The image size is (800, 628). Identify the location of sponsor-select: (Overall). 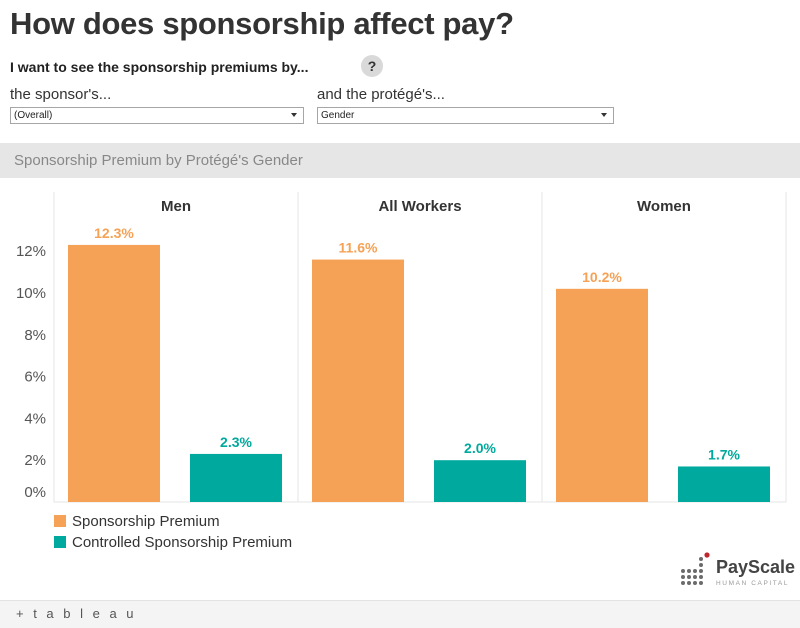
(157, 115).